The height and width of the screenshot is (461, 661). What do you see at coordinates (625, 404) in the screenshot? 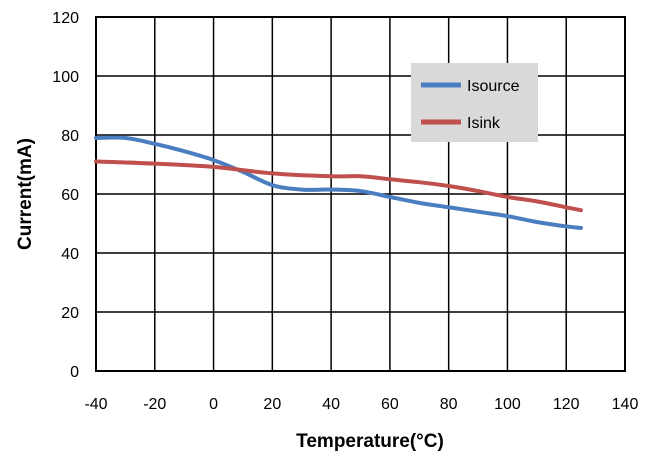
I see `x-tick-label: 140` at bounding box center [625, 404].